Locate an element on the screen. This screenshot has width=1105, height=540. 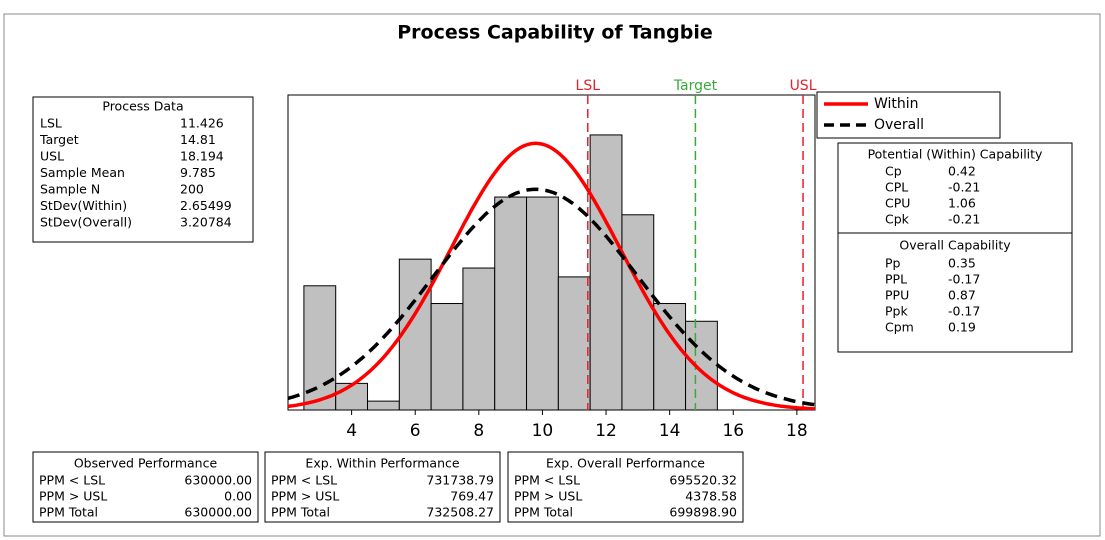
row-value: 1.06 is located at coordinates (962, 203).